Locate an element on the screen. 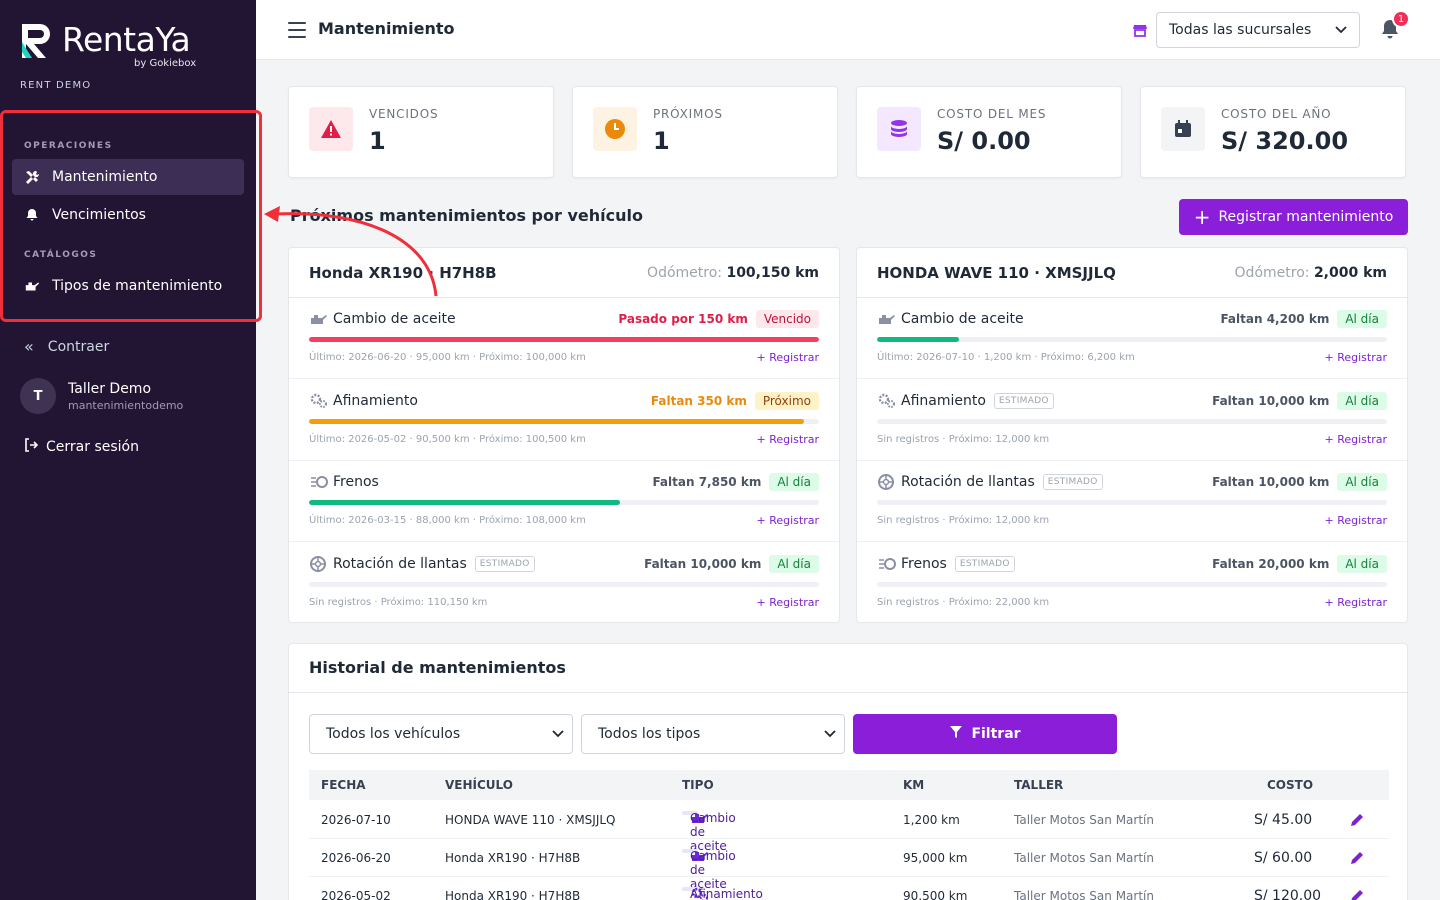 This screenshot has width=1440, height=900. brake-icon is located at coordinates (319, 482).